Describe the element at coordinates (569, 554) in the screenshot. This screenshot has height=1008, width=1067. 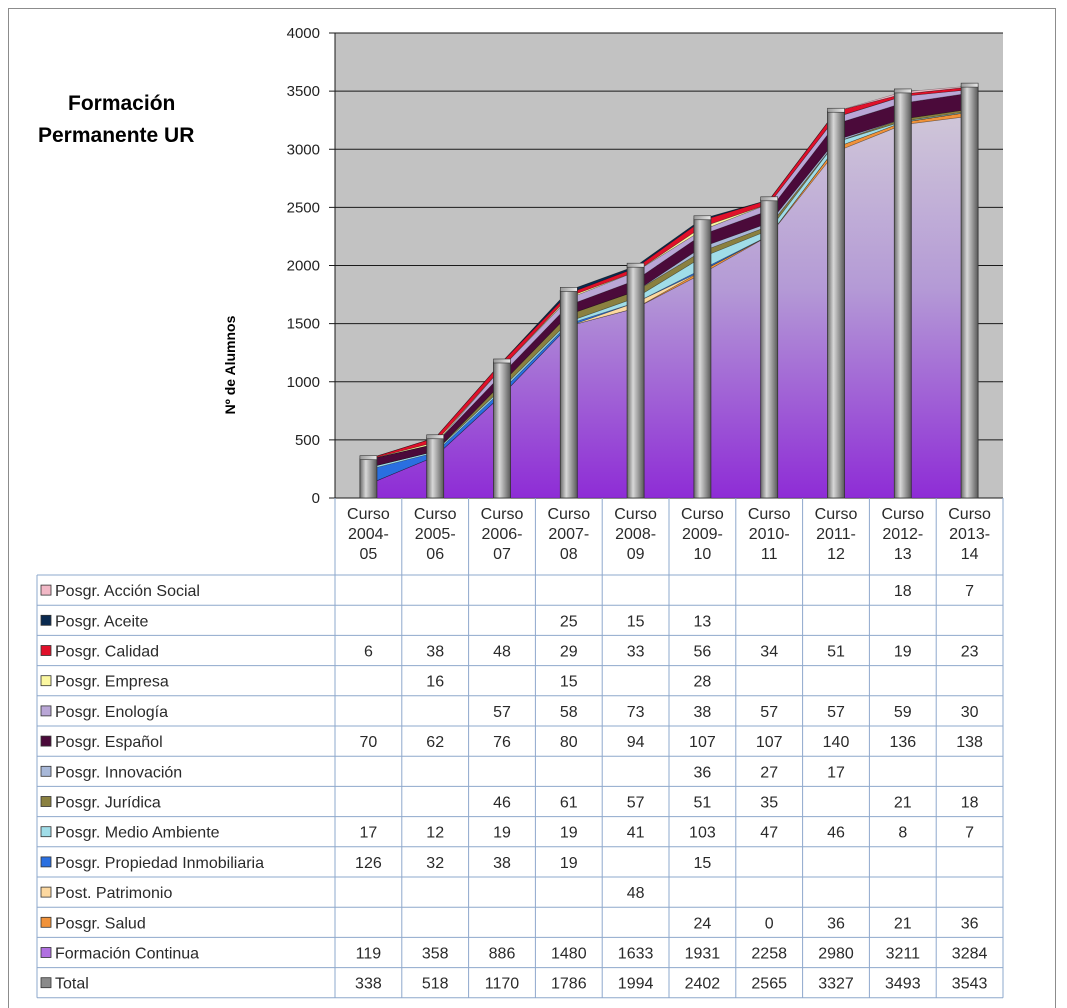
I see `x-tick-label: 08` at that location.